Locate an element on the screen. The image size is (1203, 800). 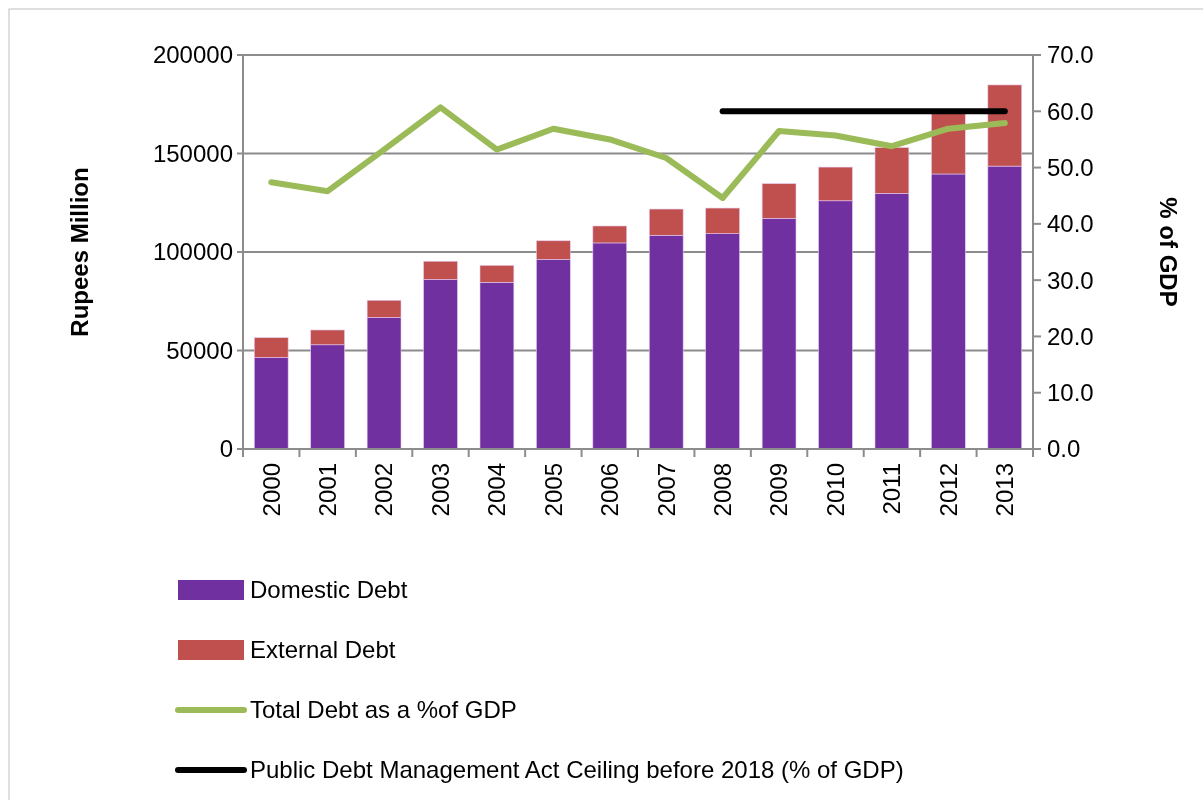
x-tick-label: 2000 is located at coordinates (271, 490).